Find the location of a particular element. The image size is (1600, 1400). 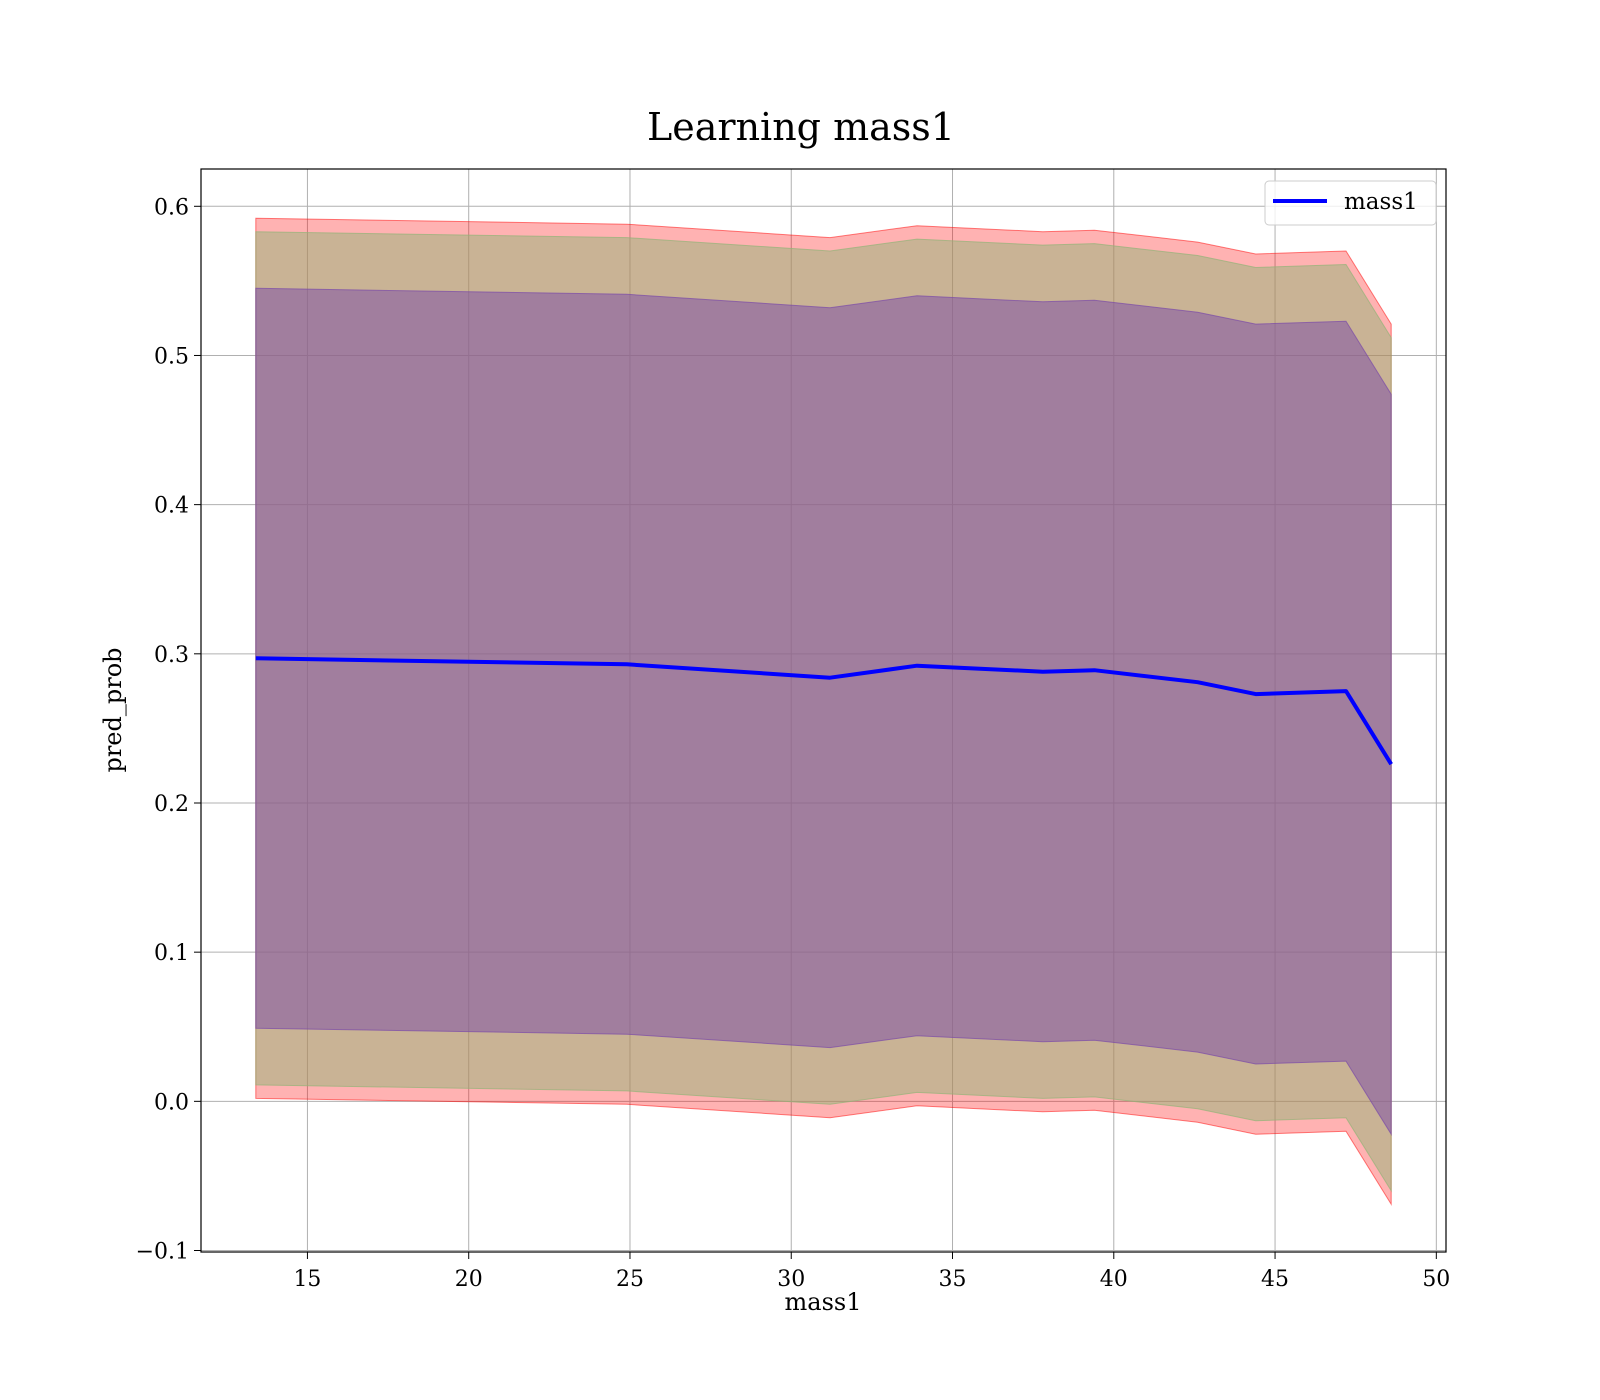

x-tick-label: 40 is located at coordinates (1114, 1279).